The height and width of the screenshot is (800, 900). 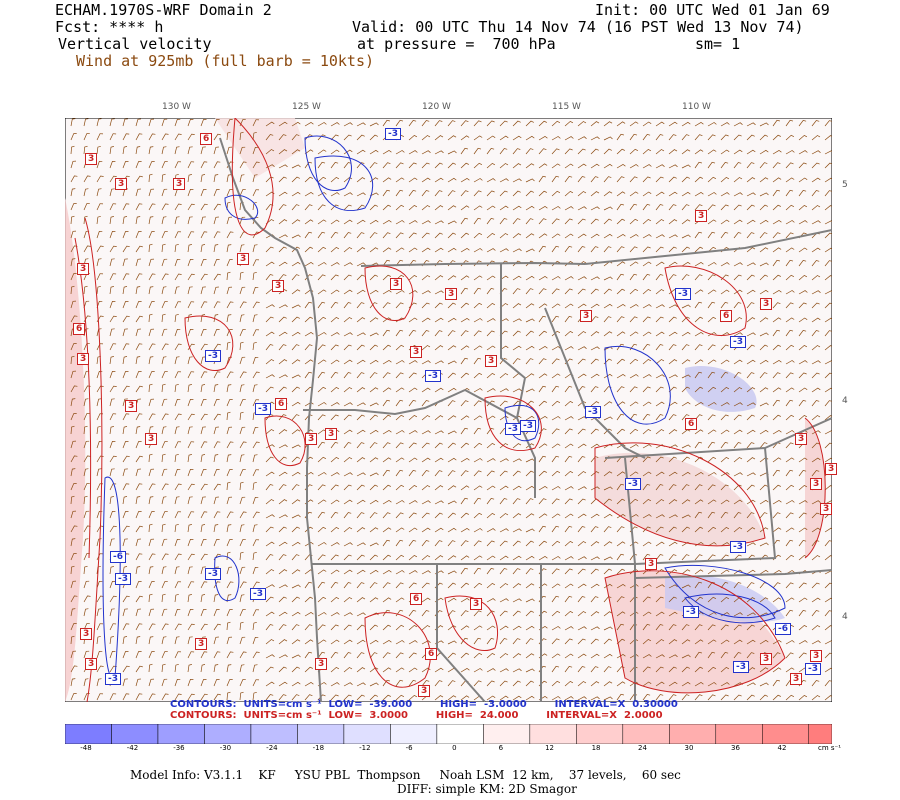 What do you see at coordinates (135, 44) in the screenshot?
I see `field-name: Vertical velocity` at bounding box center [135, 44].